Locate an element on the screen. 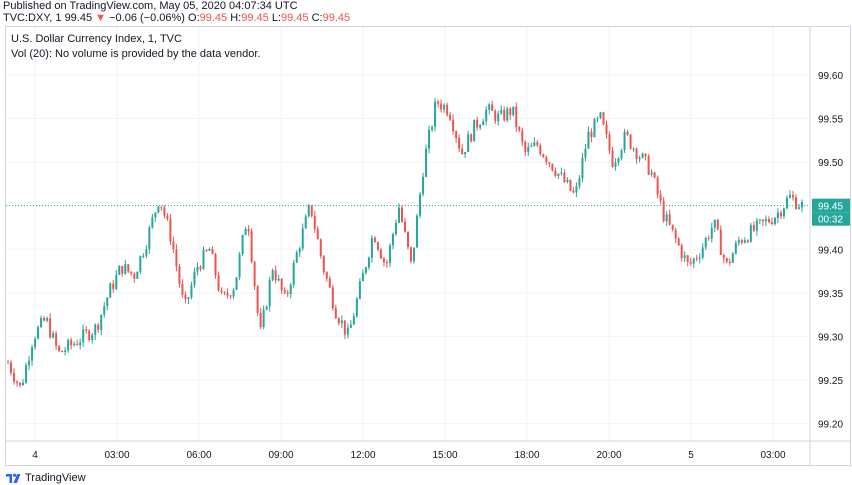 The image size is (852, 485). x-tick-label: 20:00 is located at coordinates (608, 455).